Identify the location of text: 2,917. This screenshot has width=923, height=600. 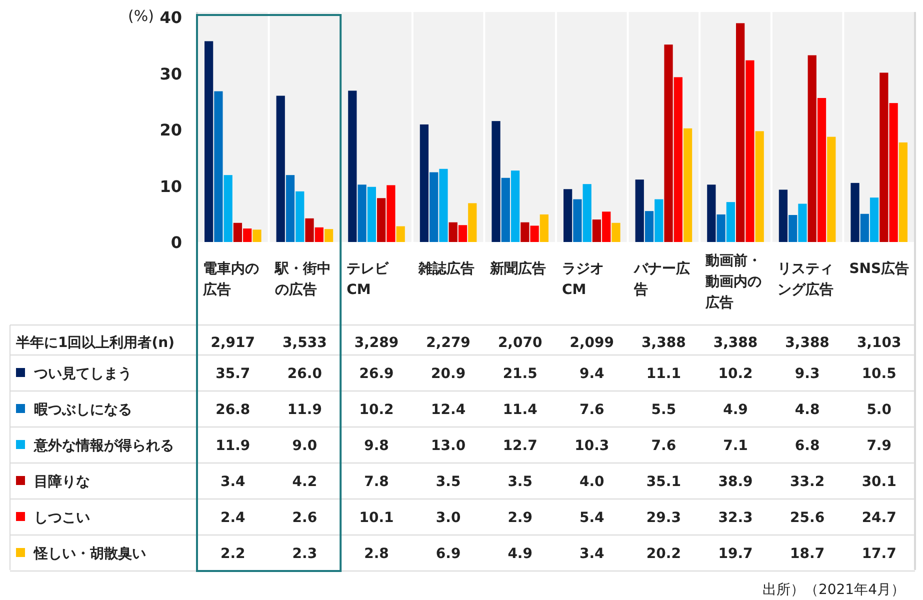
(233, 343).